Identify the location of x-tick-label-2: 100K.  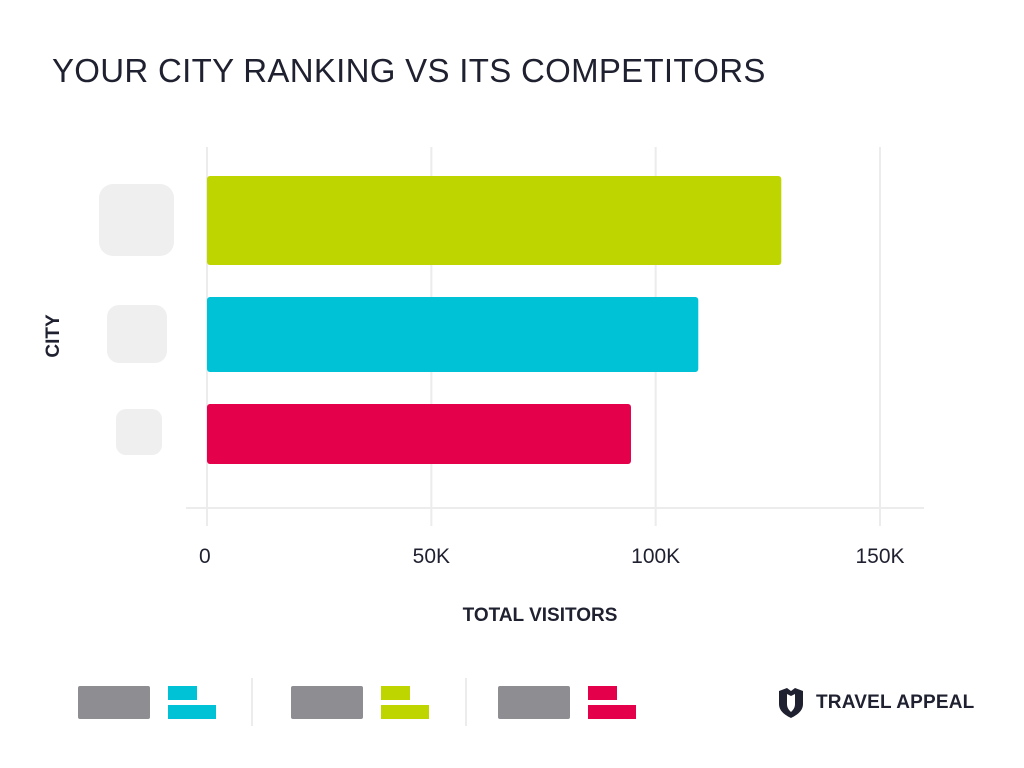
(655, 556).